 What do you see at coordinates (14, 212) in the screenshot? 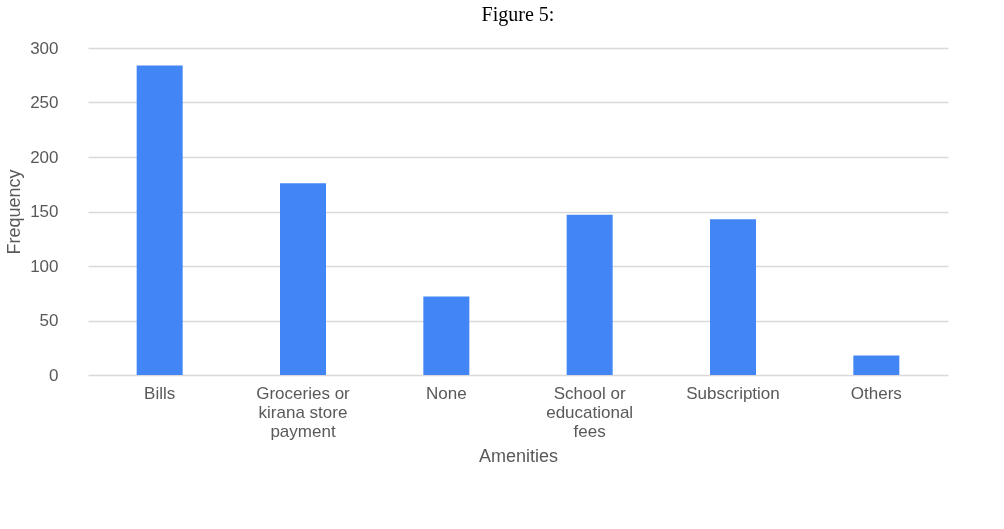
I see `y-axis-title: Frequency` at bounding box center [14, 212].